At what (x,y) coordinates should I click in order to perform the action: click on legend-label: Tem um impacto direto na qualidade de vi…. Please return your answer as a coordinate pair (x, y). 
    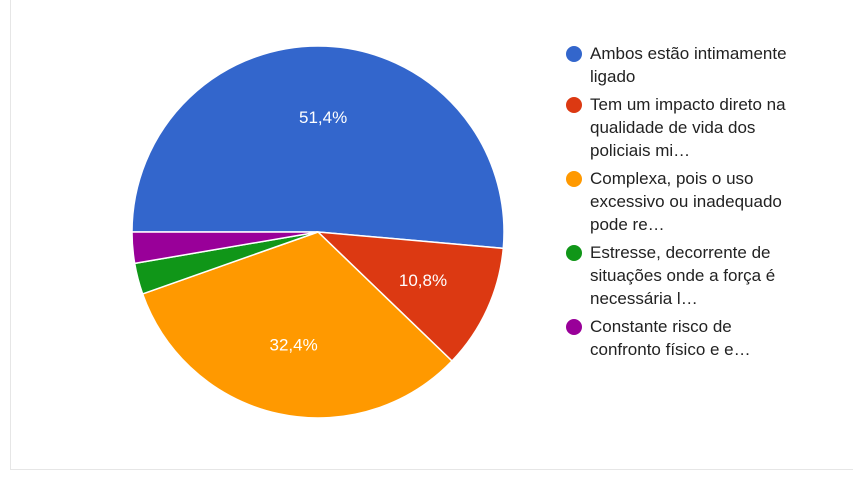
    Looking at the image, I should click on (688, 127).